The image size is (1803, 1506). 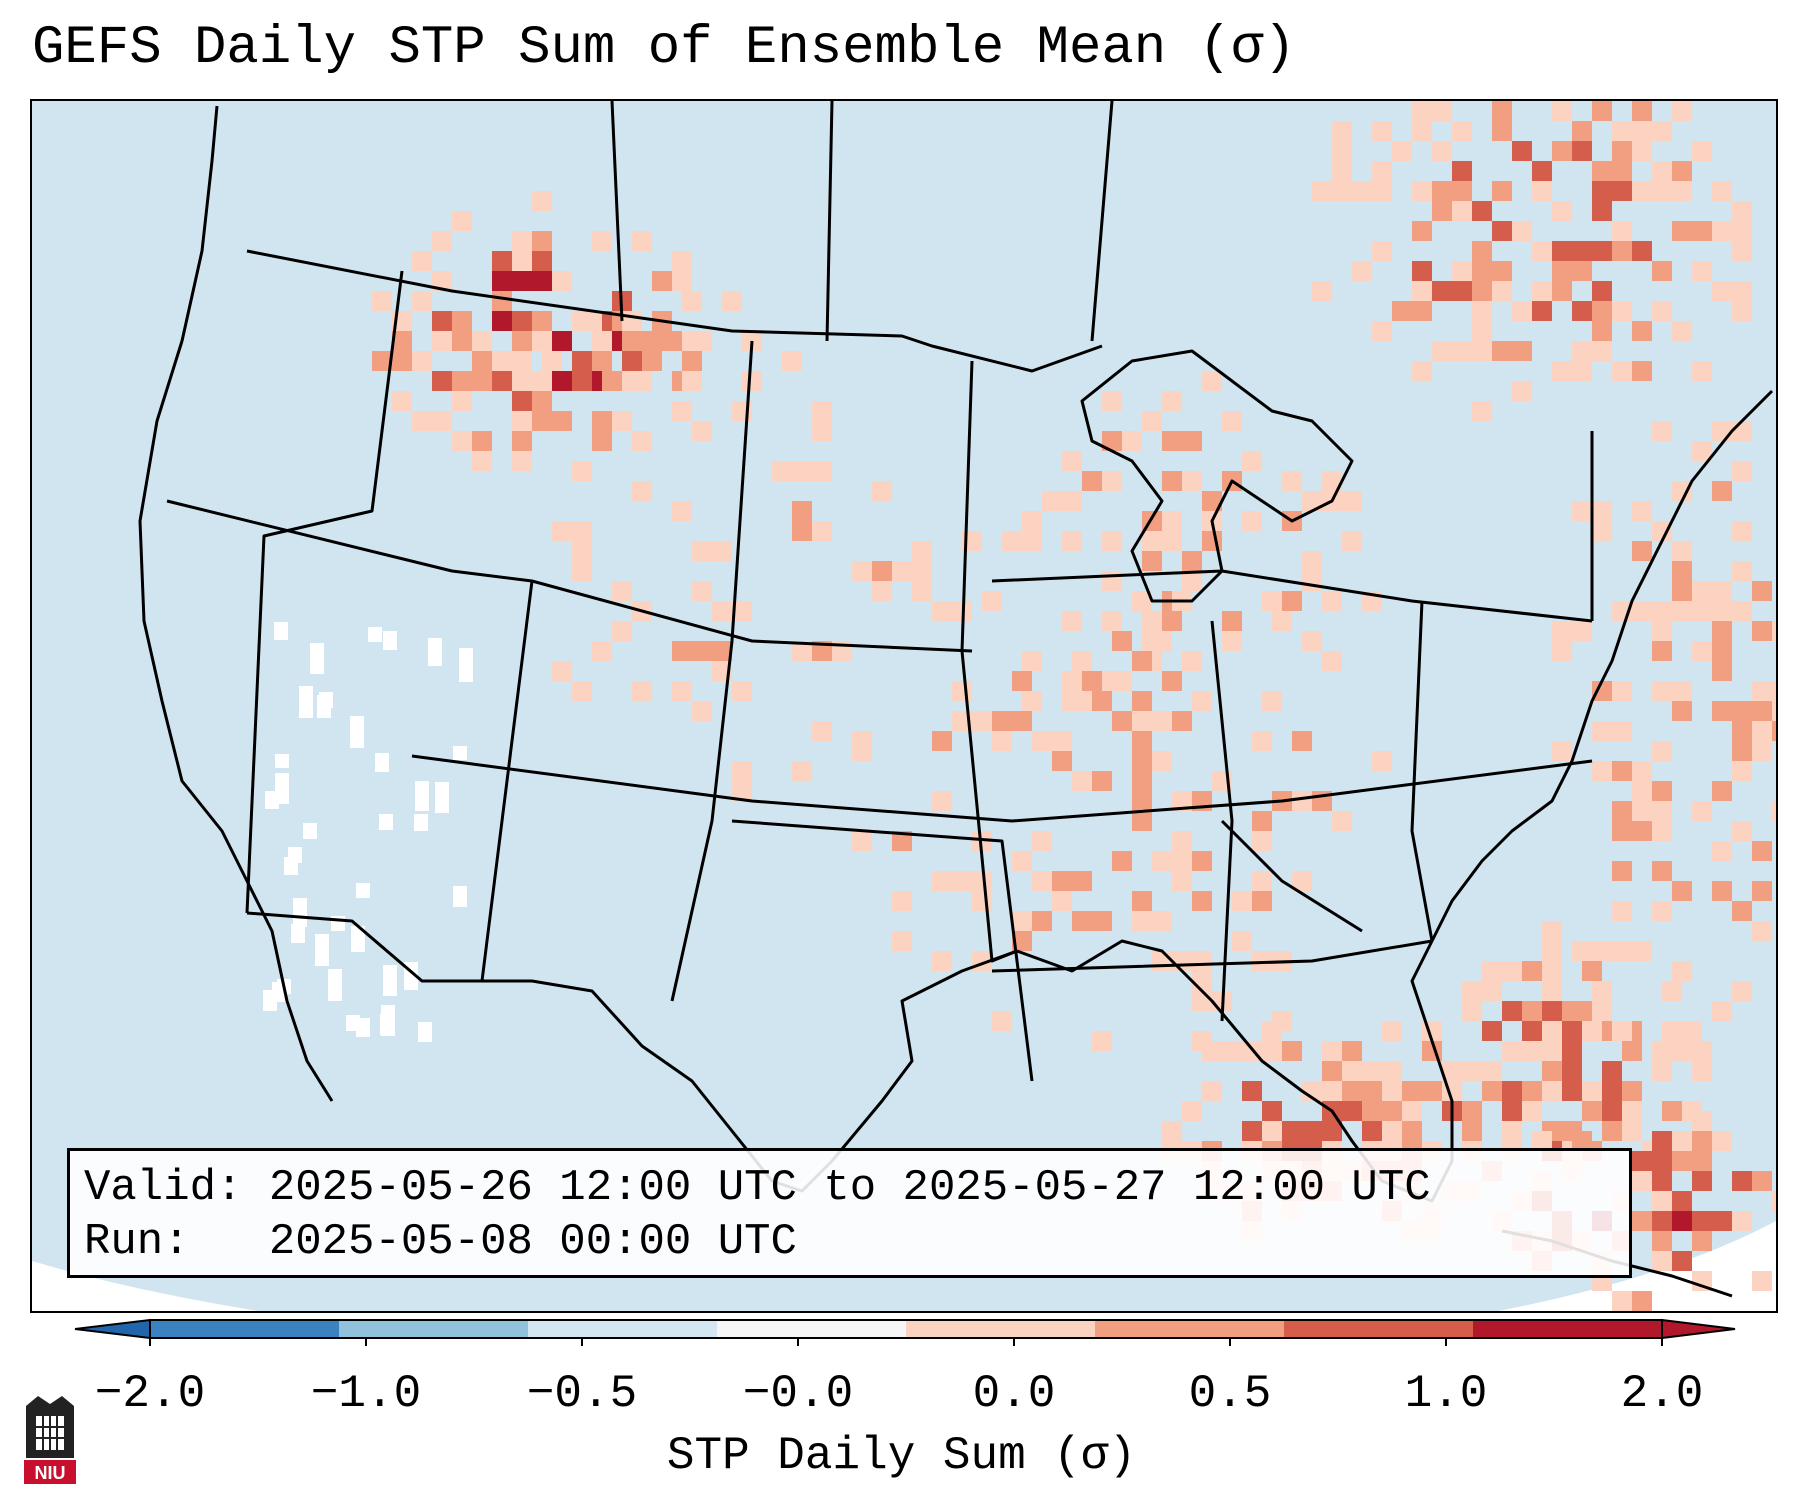 What do you see at coordinates (244, 1329) in the screenshot?
I see `colorbar-segment` at bounding box center [244, 1329].